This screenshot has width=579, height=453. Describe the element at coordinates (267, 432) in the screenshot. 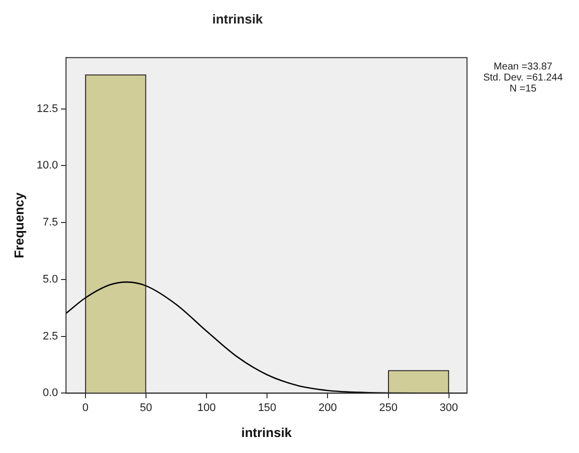

I see `x-axis-title: intrinsik` at that location.